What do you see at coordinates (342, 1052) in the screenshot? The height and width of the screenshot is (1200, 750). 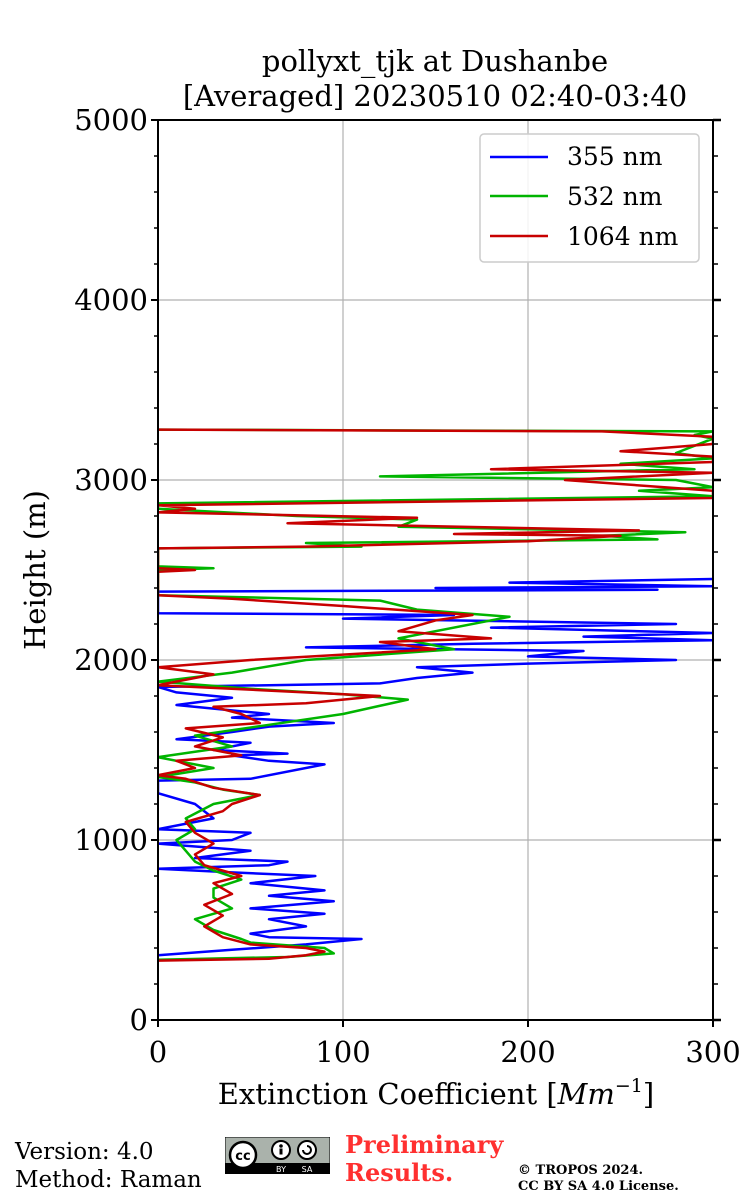 I see `x-tick-label: 100` at bounding box center [342, 1052].